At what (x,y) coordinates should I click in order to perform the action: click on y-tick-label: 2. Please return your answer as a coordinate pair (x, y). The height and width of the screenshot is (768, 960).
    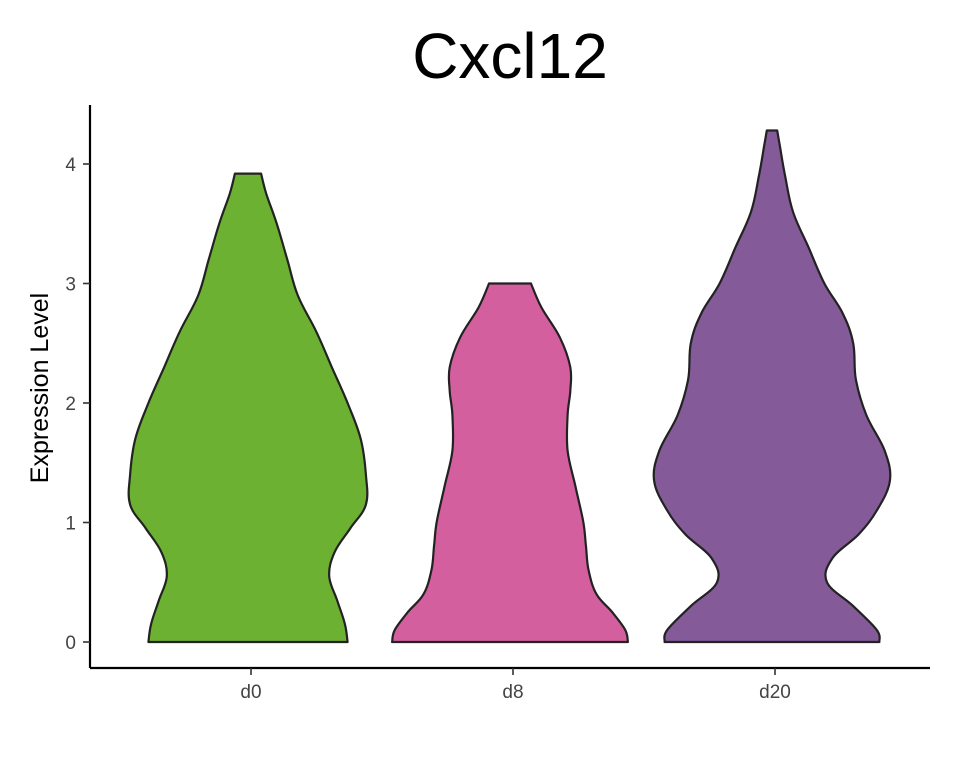
    Looking at the image, I should click on (70, 404).